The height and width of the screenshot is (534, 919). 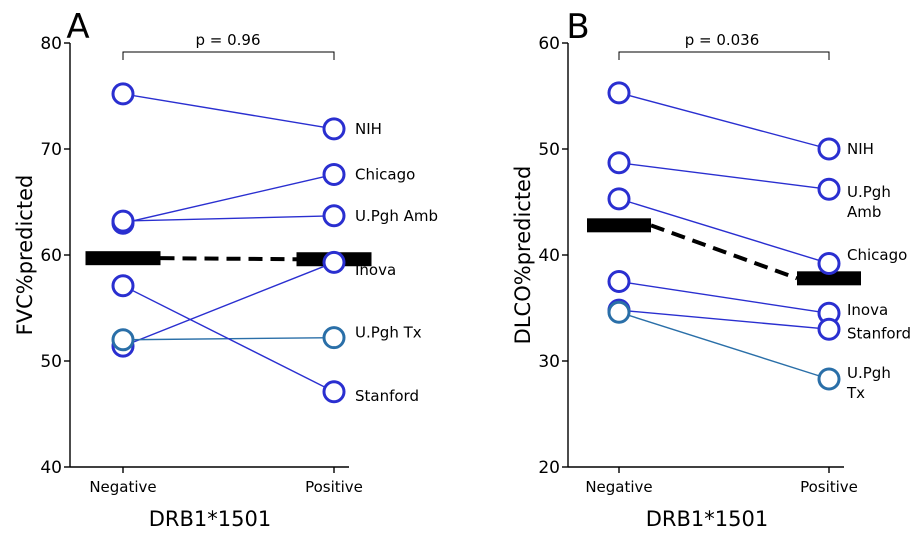 I want to click on panel-letter: B, so click(x=577, y=27).